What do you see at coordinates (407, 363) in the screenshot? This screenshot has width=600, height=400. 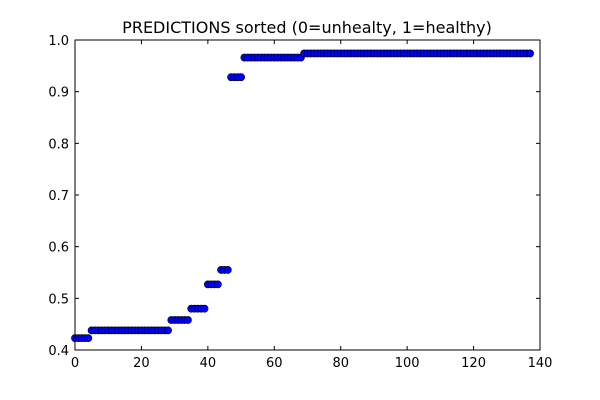 I see `x-tick-label-5: 100` at bounding box center [407, 363].